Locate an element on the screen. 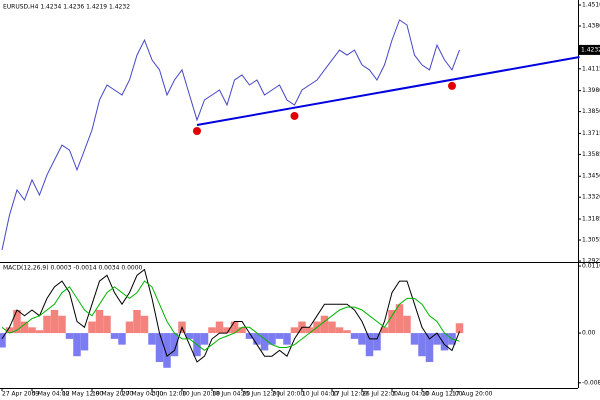 The height and width of the screenshot is (400, 600). x-tick-label: 27 May 04:00 is located at coordinates (142, 394).